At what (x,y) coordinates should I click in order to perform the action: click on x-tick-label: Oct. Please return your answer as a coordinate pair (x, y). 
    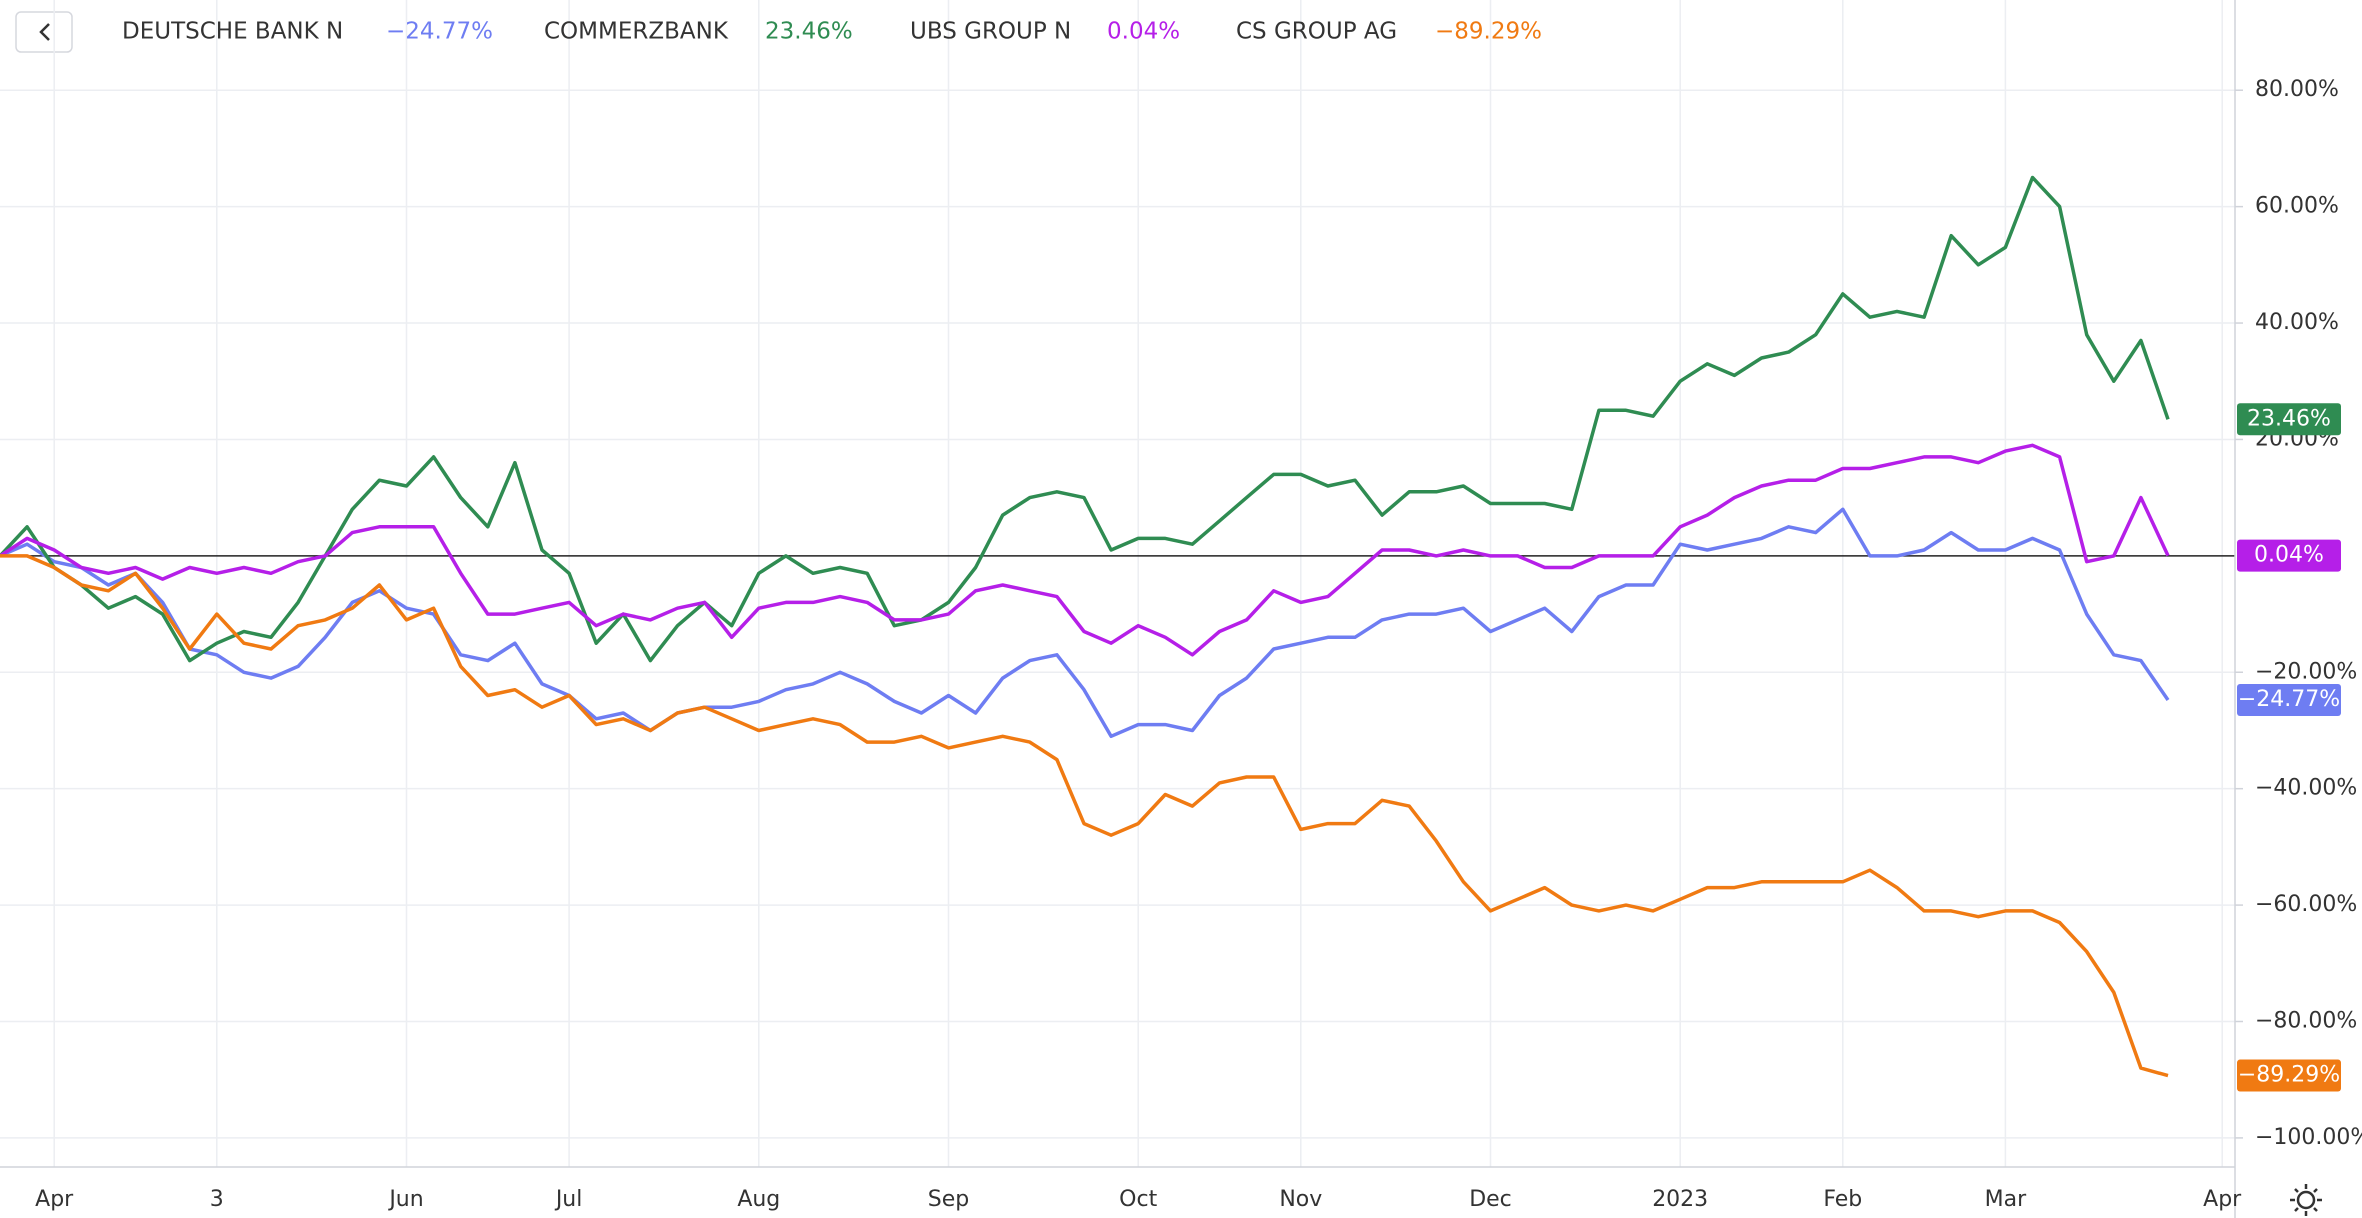
    Looking at the image, I should click on (1138, 1199).